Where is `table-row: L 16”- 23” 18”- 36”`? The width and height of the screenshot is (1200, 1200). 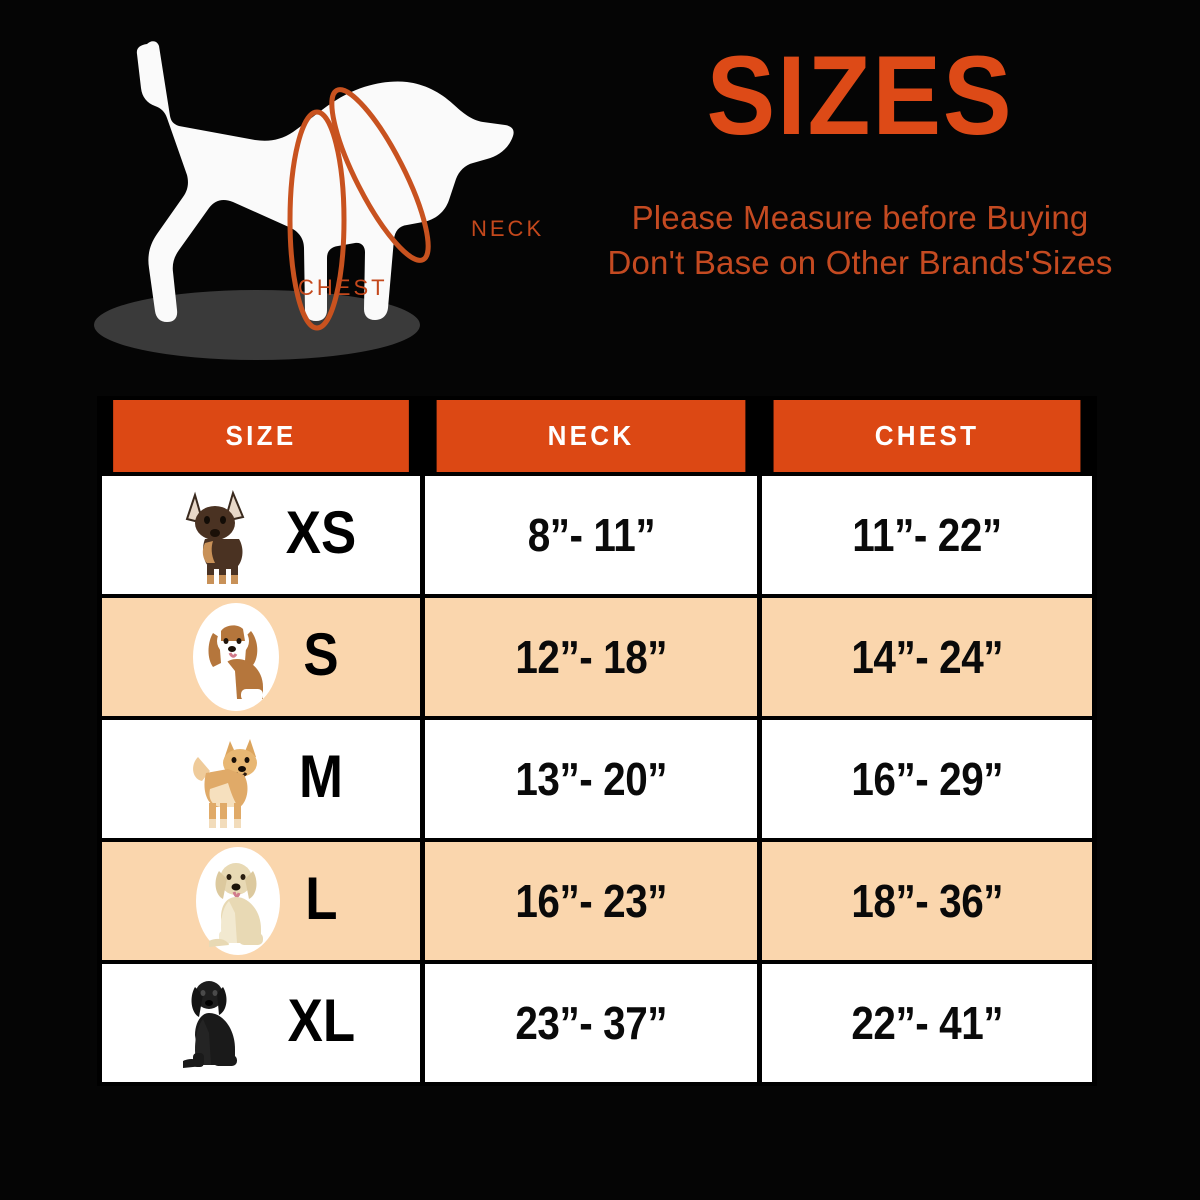 table-row: L 16”- 23” 18”- 36” is located at coordinates (597, 901).